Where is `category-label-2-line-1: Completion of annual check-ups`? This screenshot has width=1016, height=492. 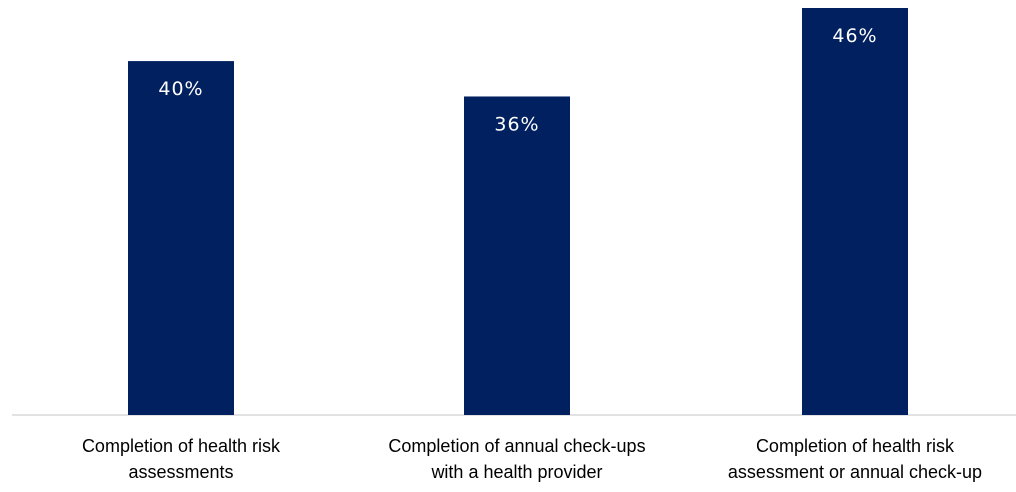 category-label-2-line-1: Completion of annual check-ups is located at coordinates (516, 446).